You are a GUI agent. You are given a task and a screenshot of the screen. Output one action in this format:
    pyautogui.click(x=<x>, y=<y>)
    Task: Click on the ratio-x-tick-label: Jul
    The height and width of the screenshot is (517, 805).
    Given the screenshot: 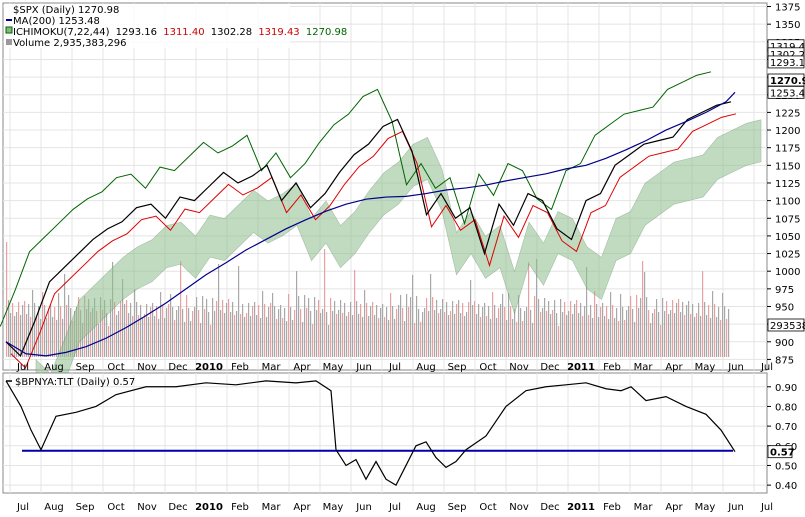 What is the action you would take?
    pyautogui.click(x=394, y=507)
    